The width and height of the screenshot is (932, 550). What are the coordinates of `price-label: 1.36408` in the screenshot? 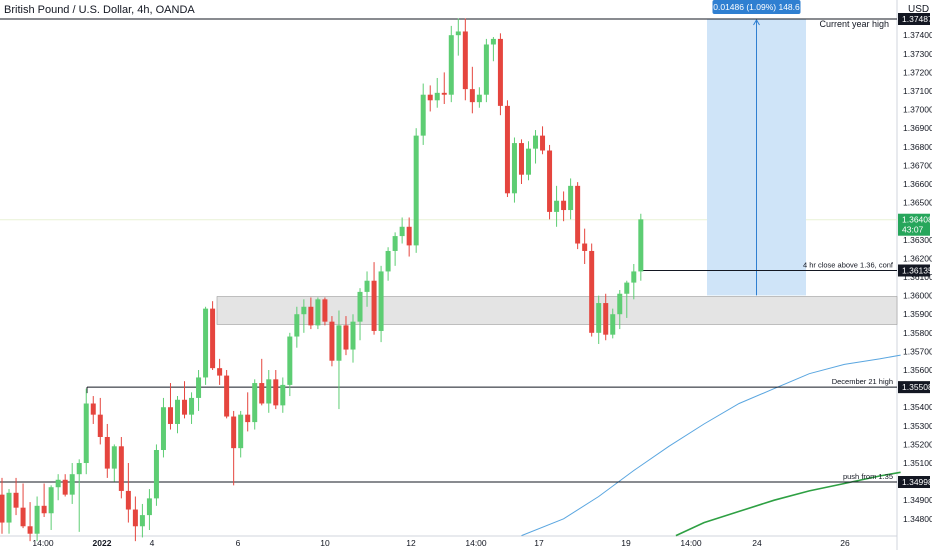 It's located at (917, 220).